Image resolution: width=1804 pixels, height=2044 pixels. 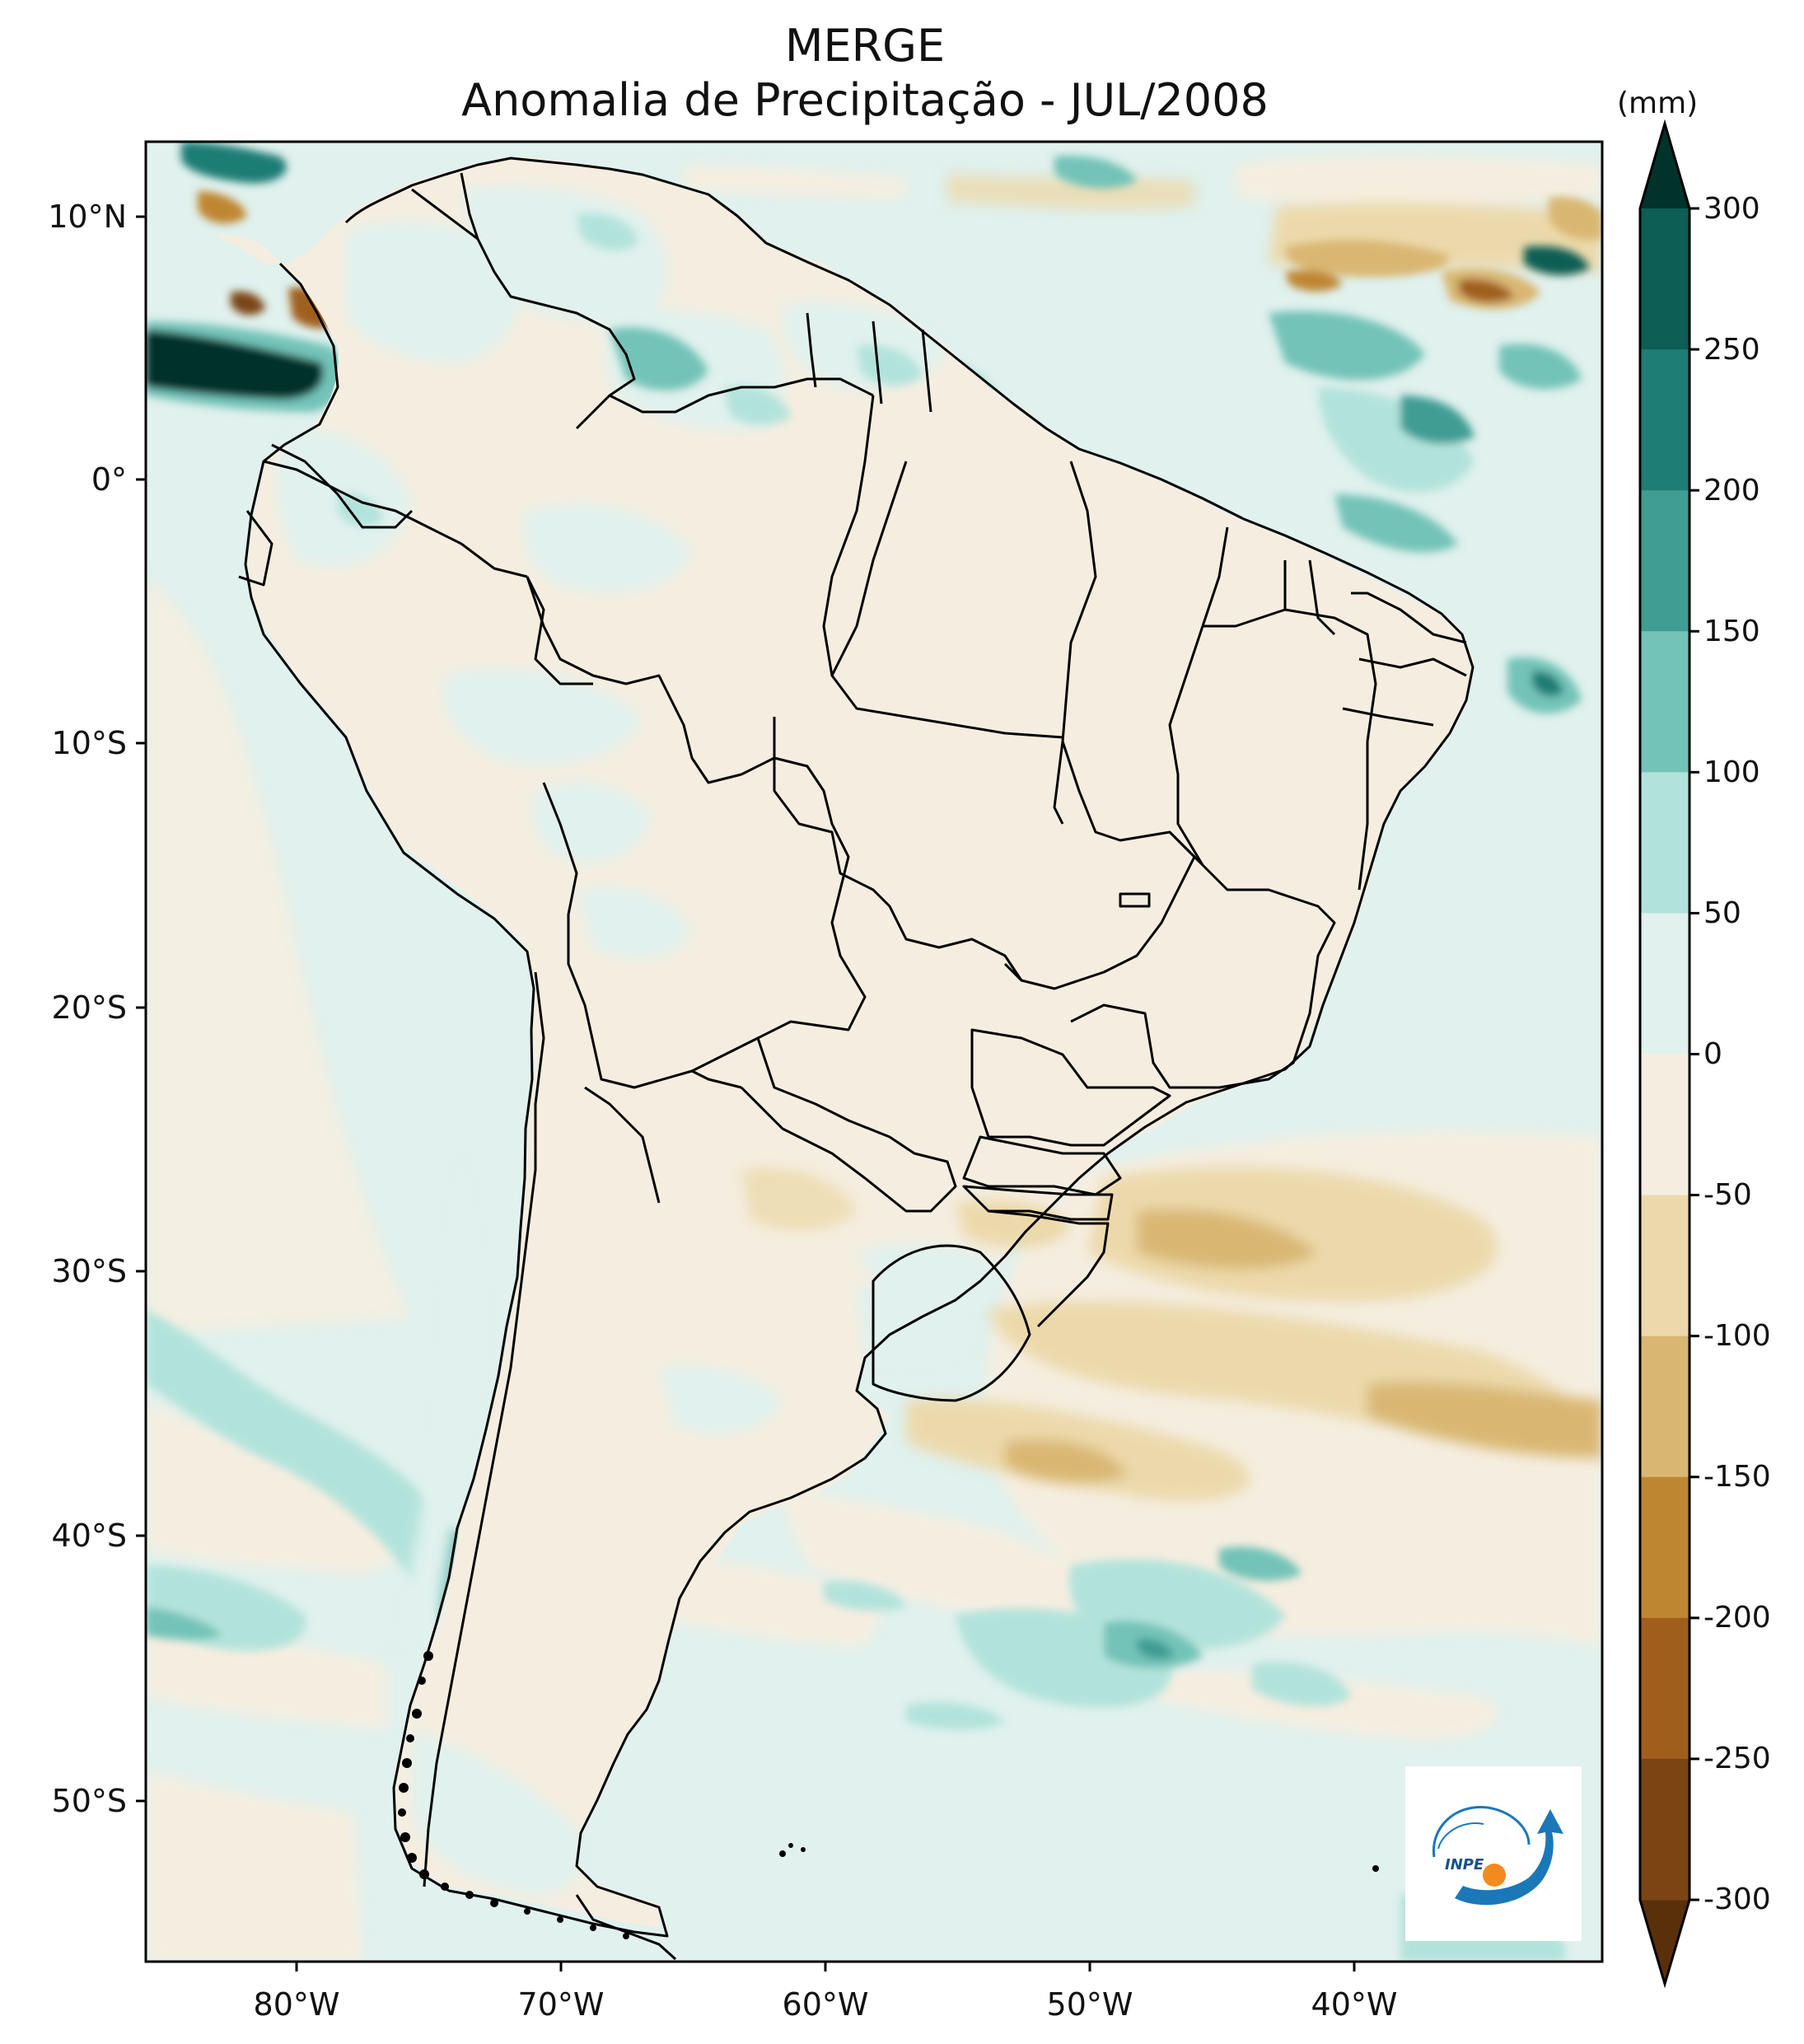 I want to click on lat-label-20s: 20°S, so click(x=89, y=1007).